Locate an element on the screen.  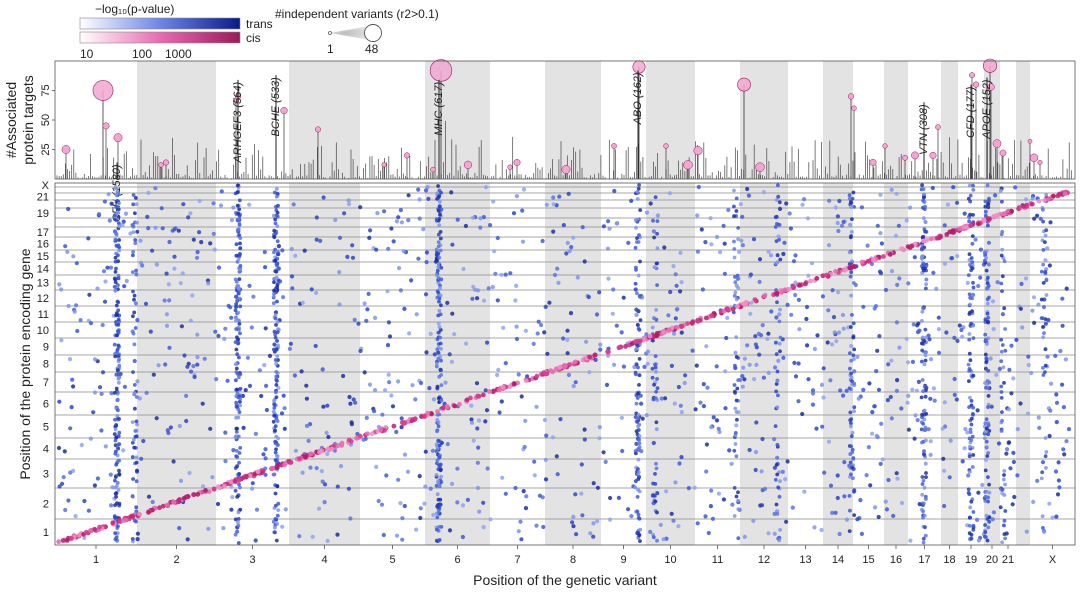
pvalue-tick: 10 is located at coordinates (87, 54).